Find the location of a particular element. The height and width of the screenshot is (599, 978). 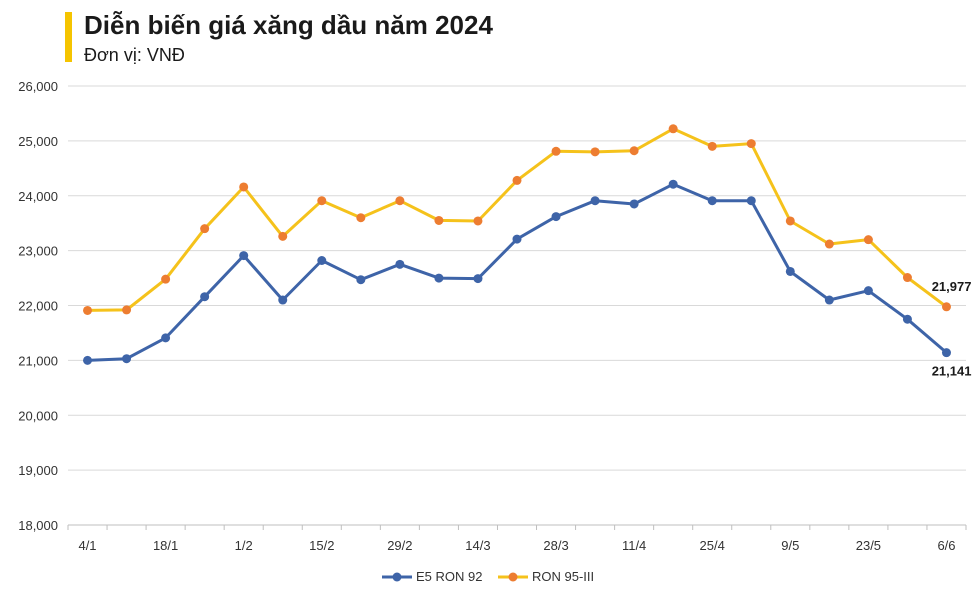

y-tick-label: 21,000 is located at coordinates (38, 360).